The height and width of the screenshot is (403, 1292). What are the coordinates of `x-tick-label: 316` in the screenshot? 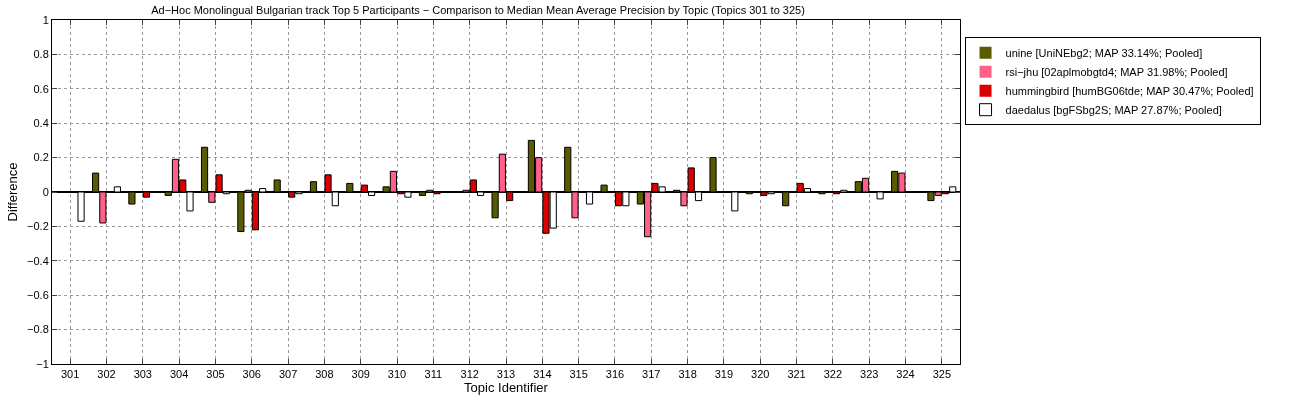 It's located at (615, 374).